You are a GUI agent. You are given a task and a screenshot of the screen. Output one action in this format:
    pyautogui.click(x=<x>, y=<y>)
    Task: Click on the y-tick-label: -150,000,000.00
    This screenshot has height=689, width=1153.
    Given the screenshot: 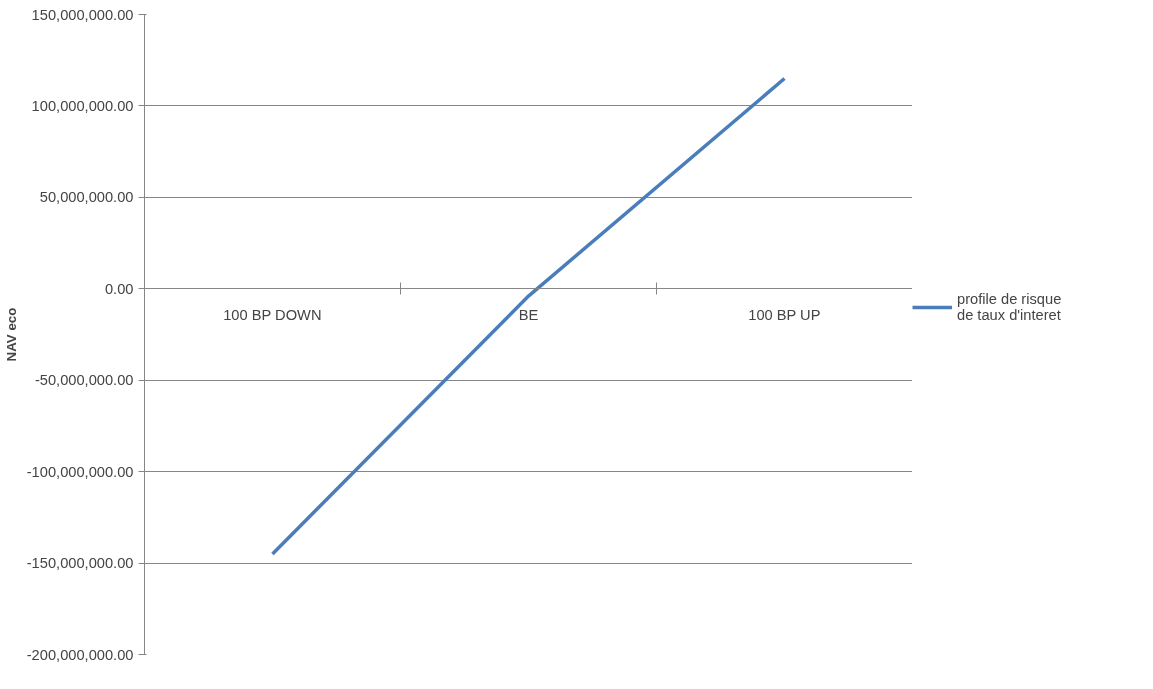 What is the action you would take?
    pyautogui.click(x=80, y=563)
    